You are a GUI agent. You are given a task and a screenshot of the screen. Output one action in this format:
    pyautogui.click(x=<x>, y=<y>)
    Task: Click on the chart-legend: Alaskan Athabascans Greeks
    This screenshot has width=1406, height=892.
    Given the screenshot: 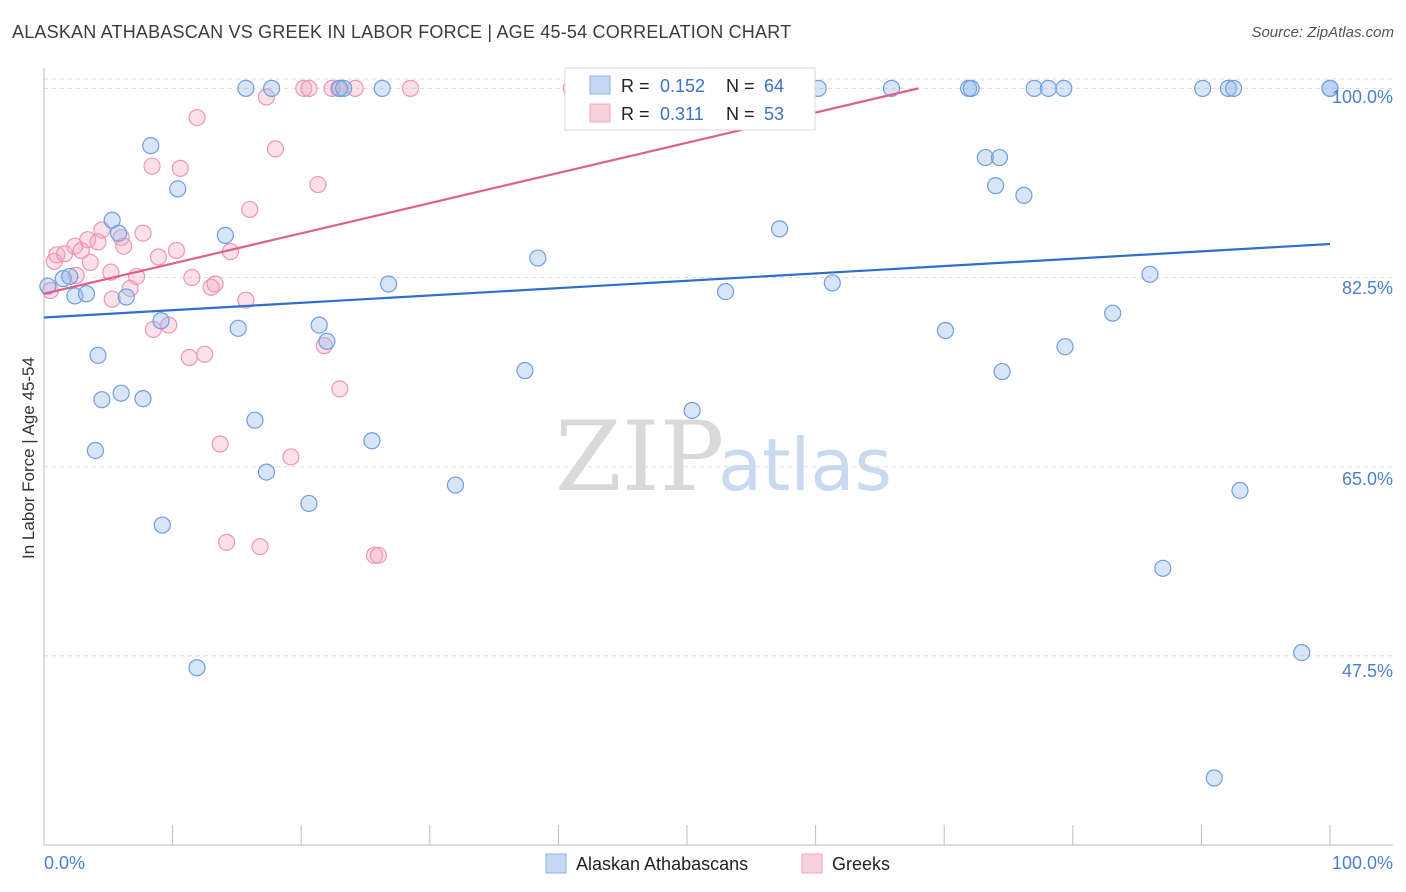 What is the action you would take?
    pyautogui.click(x=717, y=863)
    